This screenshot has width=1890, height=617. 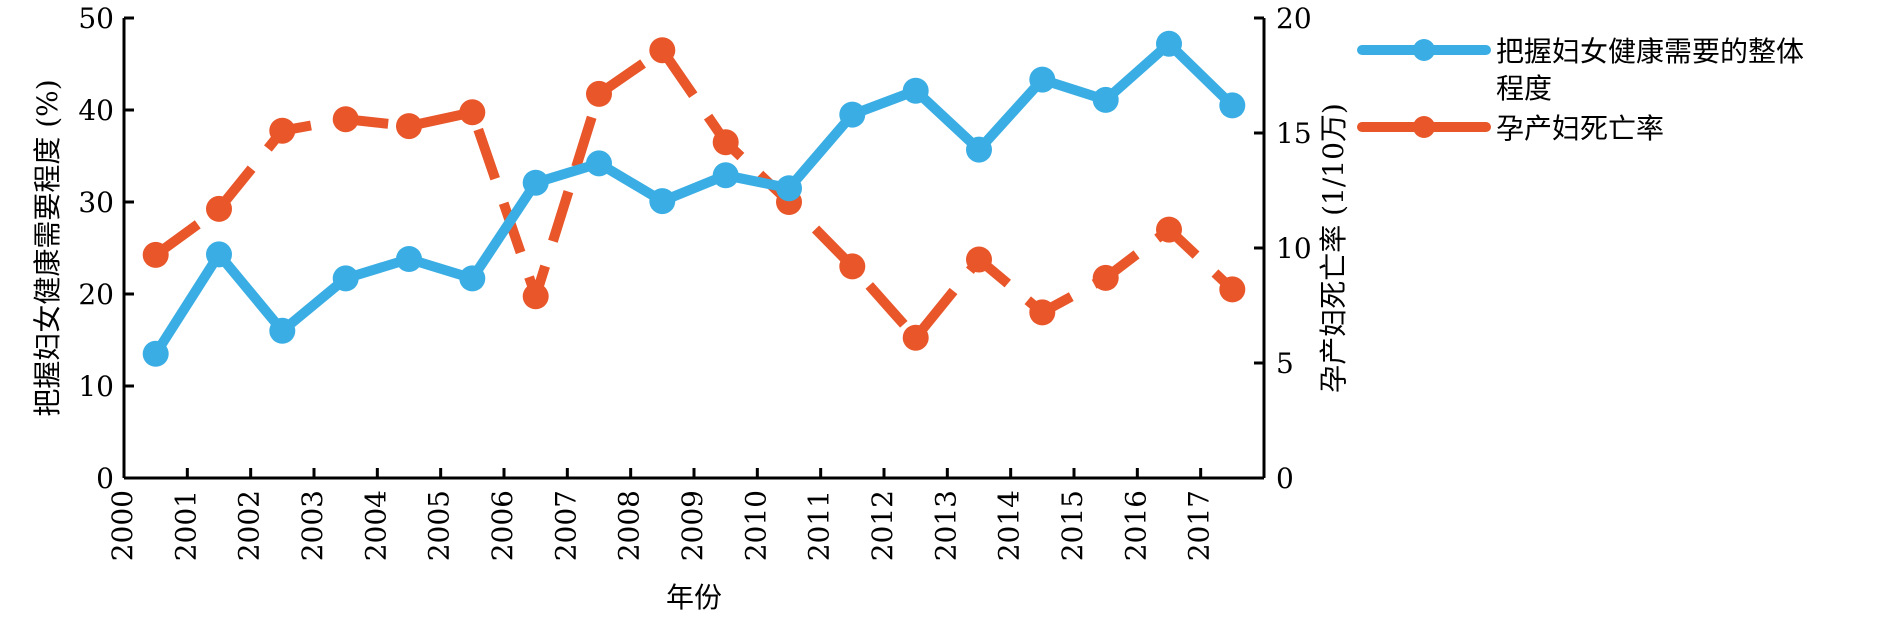 I want to click on x-tick-label: 2000, so click(x=122, y=525).